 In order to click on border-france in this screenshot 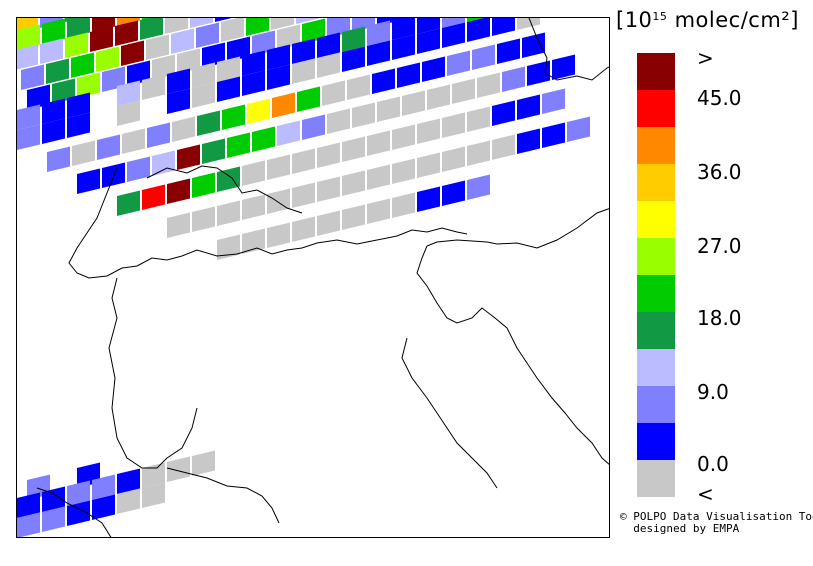, I will do `click(74, 512)`.